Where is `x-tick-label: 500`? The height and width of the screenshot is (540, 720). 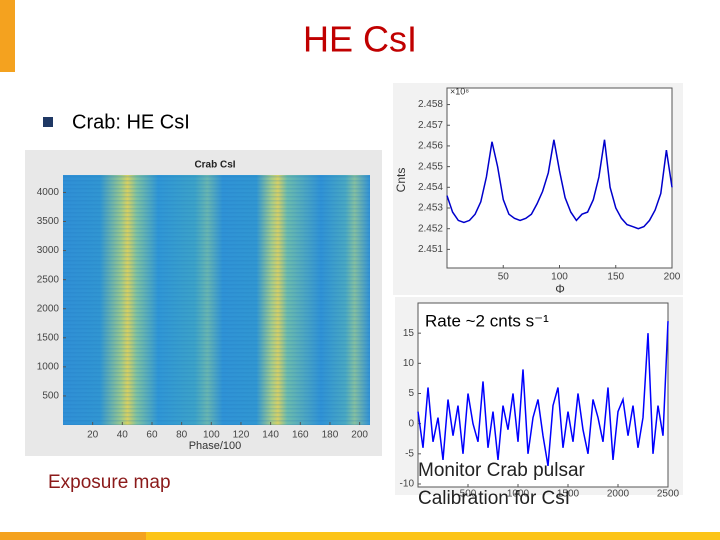
x-tick-label: 500 is located at coordinates (468, 494).